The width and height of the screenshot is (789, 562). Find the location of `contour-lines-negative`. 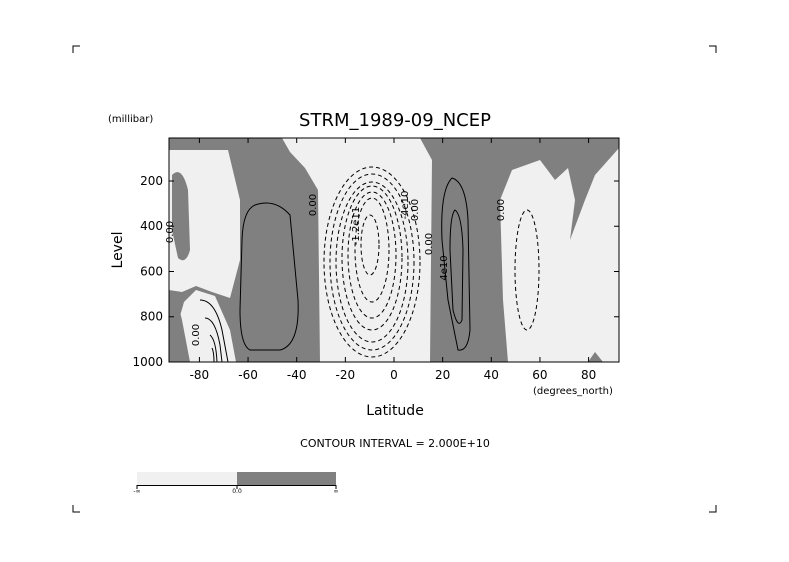

contour-lines-negative is located at coordinates (431, 262).